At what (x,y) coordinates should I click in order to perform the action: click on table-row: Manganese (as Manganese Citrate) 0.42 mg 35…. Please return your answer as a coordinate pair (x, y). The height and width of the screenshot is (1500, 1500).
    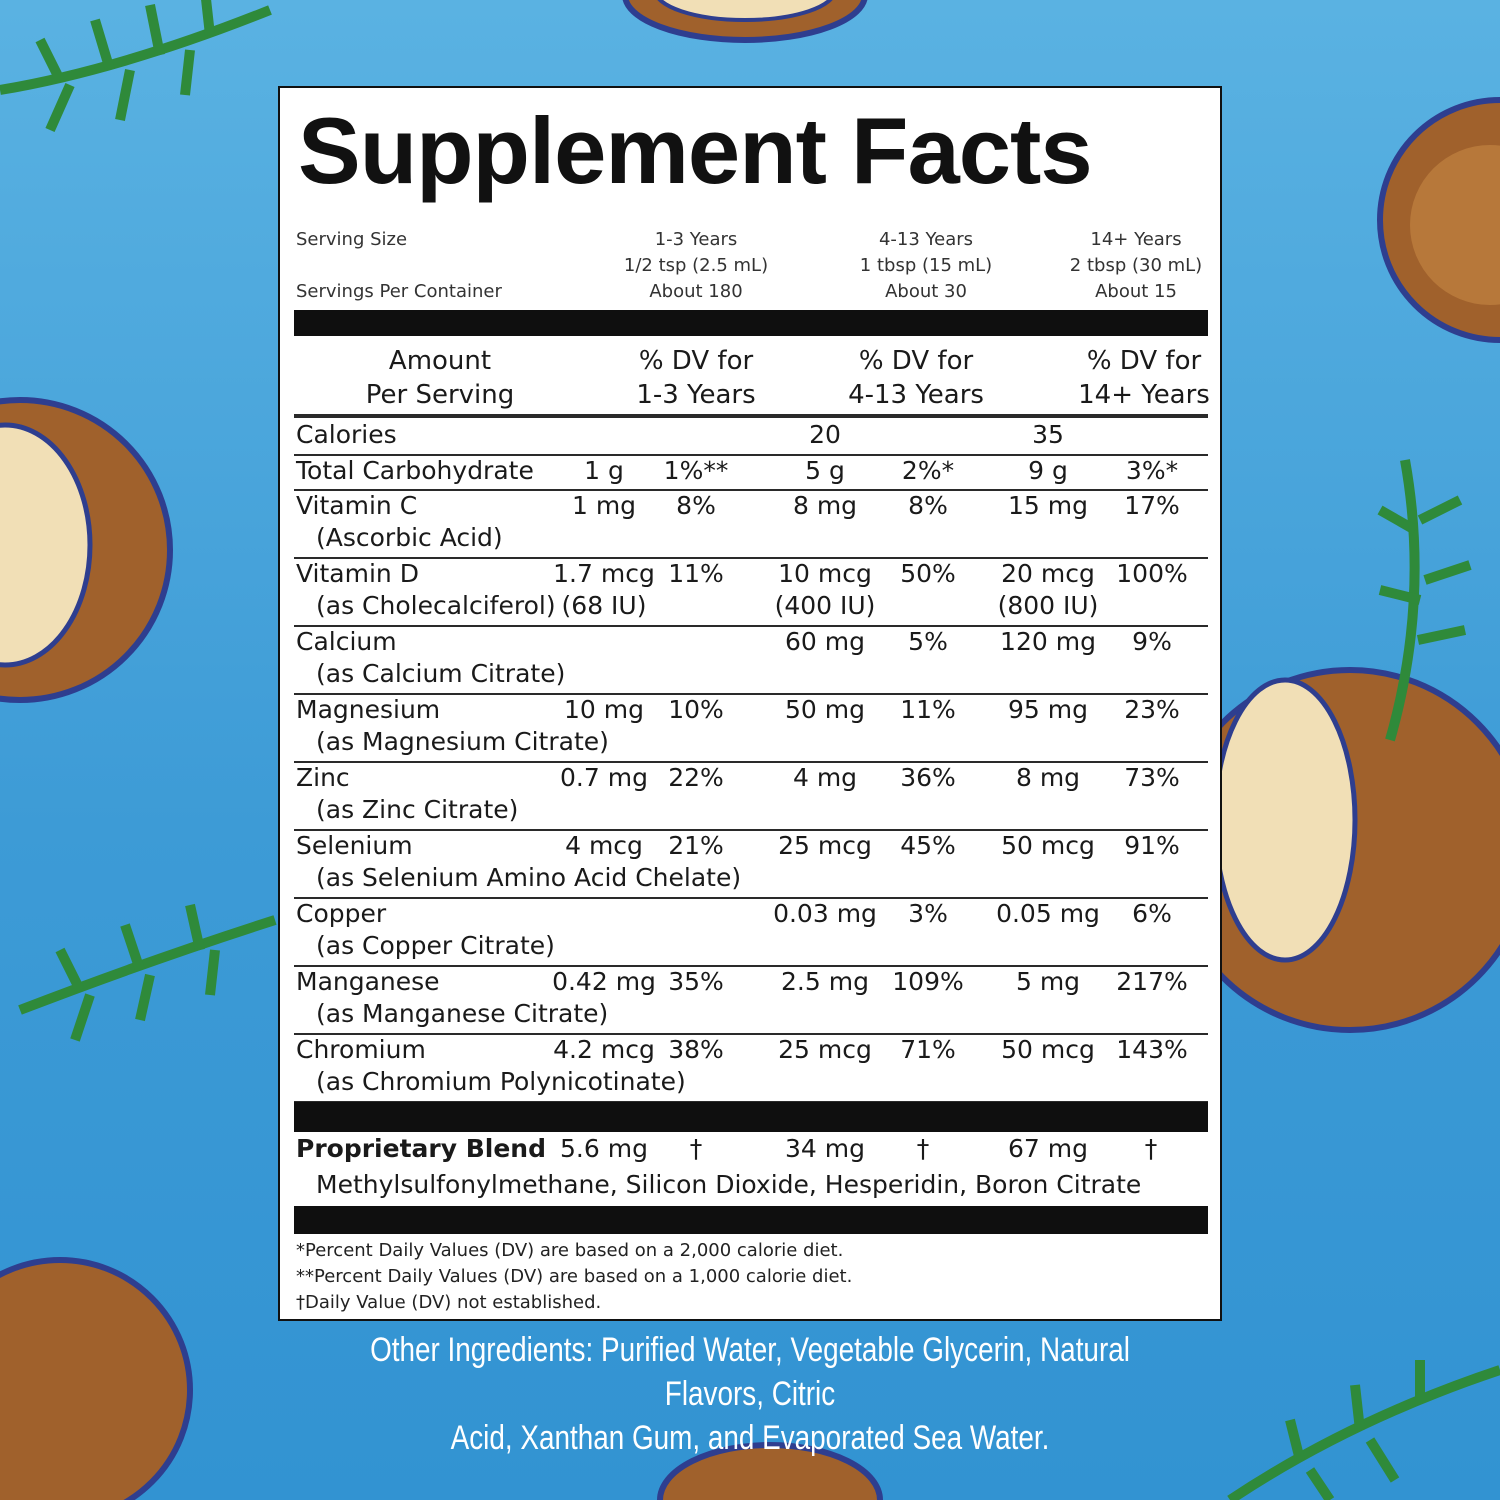
    Looking at the image, I should click on (750, 1001).